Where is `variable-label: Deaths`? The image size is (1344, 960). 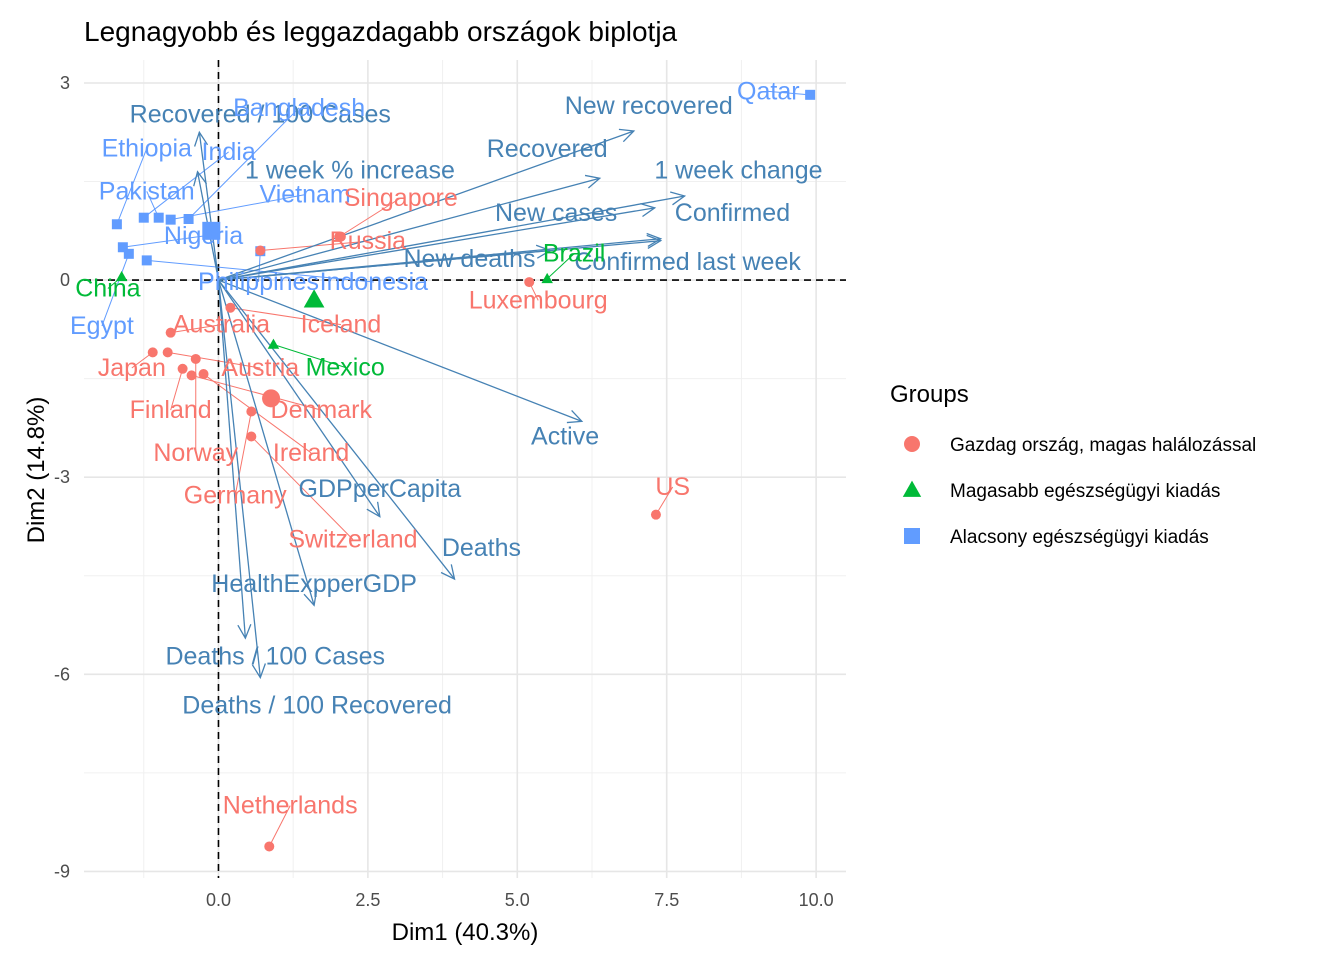 variable-label: Deaths is located at coordinates (481, 548).